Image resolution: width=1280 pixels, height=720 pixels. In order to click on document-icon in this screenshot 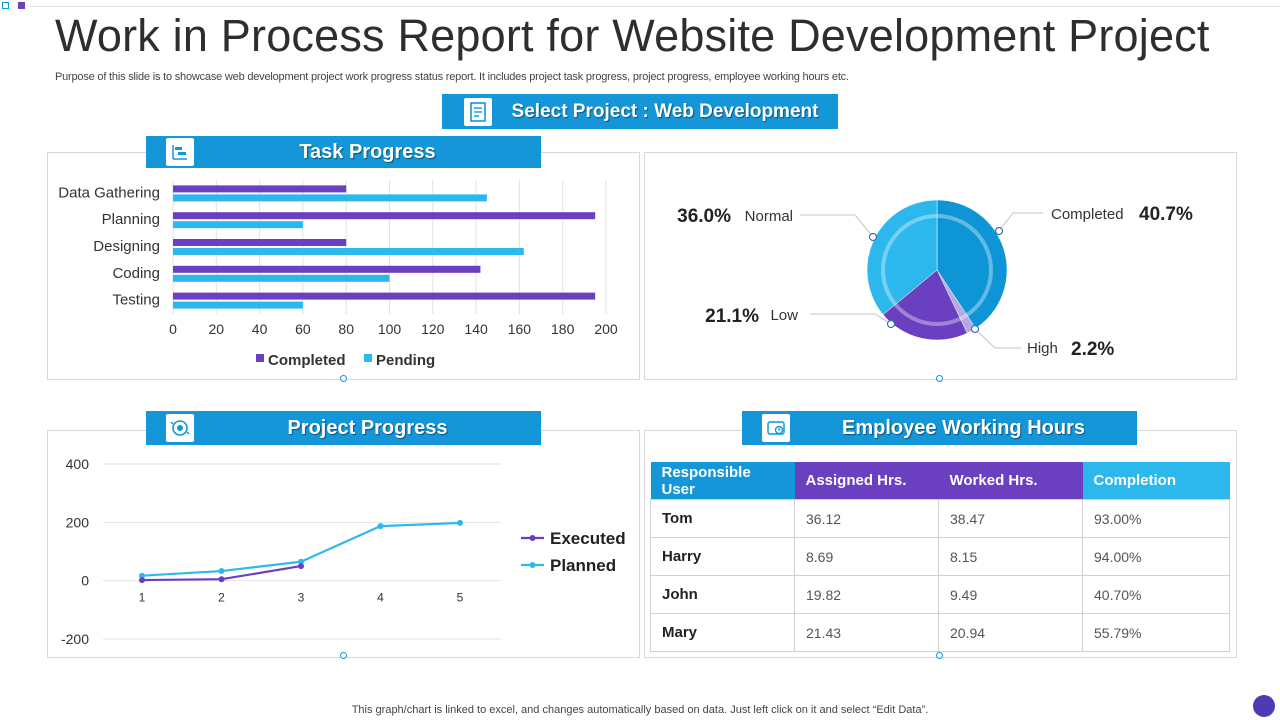, I will do `click(478, 111)`.